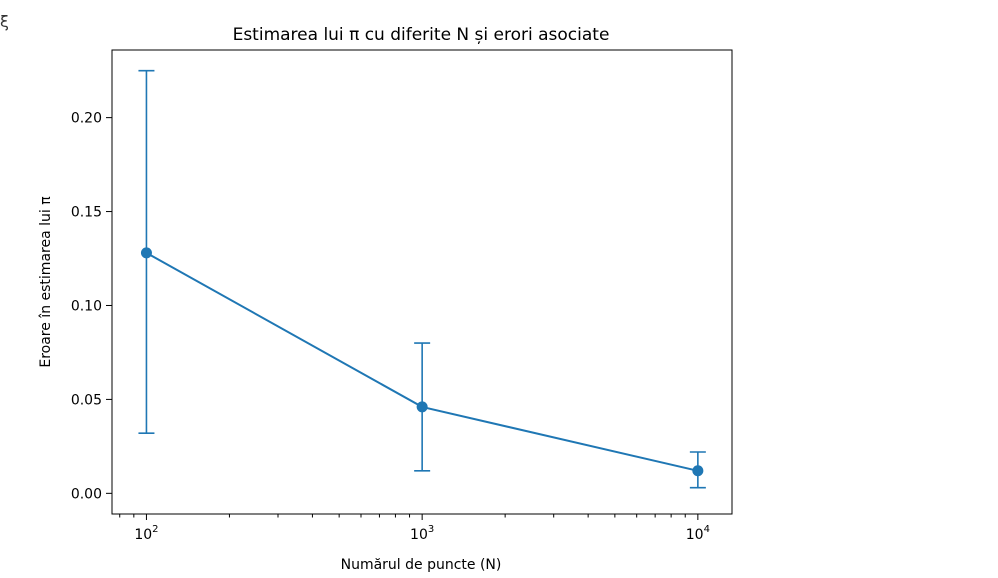 Image resolution: width=998 pixels, height=578 pixels. I want to click on y-tick-label: 0.05, so click(86, 400).